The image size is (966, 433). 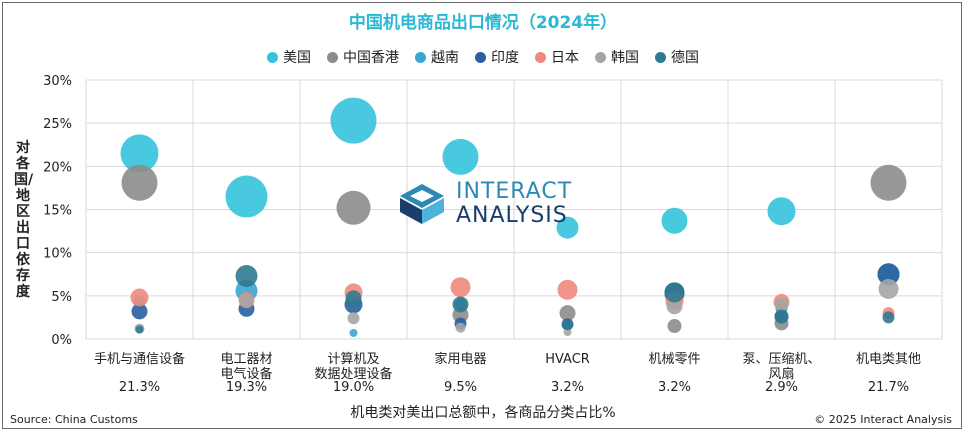 What do you see at coordinates (139, 387) in the screenshot?
I see `x-category-share: 21.3%` at bounding box center [139, 387].